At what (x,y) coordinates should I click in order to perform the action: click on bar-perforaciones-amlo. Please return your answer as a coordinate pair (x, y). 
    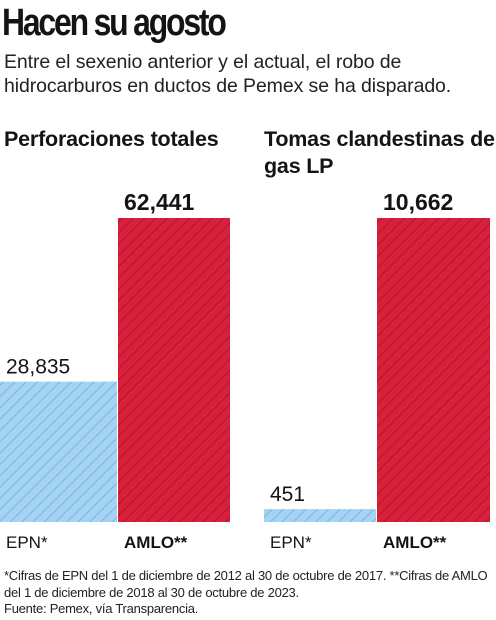
    Looking at the image, I should click on (174, 370).